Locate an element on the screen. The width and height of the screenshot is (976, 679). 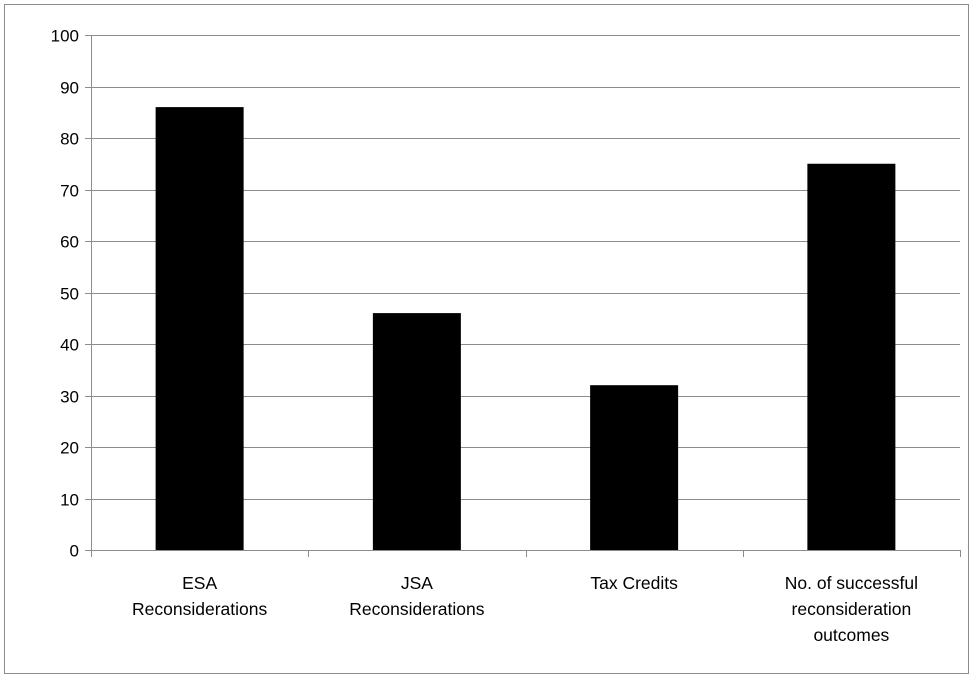
x-category-label-2: Tax Credits is located at coordinates (634, 583).